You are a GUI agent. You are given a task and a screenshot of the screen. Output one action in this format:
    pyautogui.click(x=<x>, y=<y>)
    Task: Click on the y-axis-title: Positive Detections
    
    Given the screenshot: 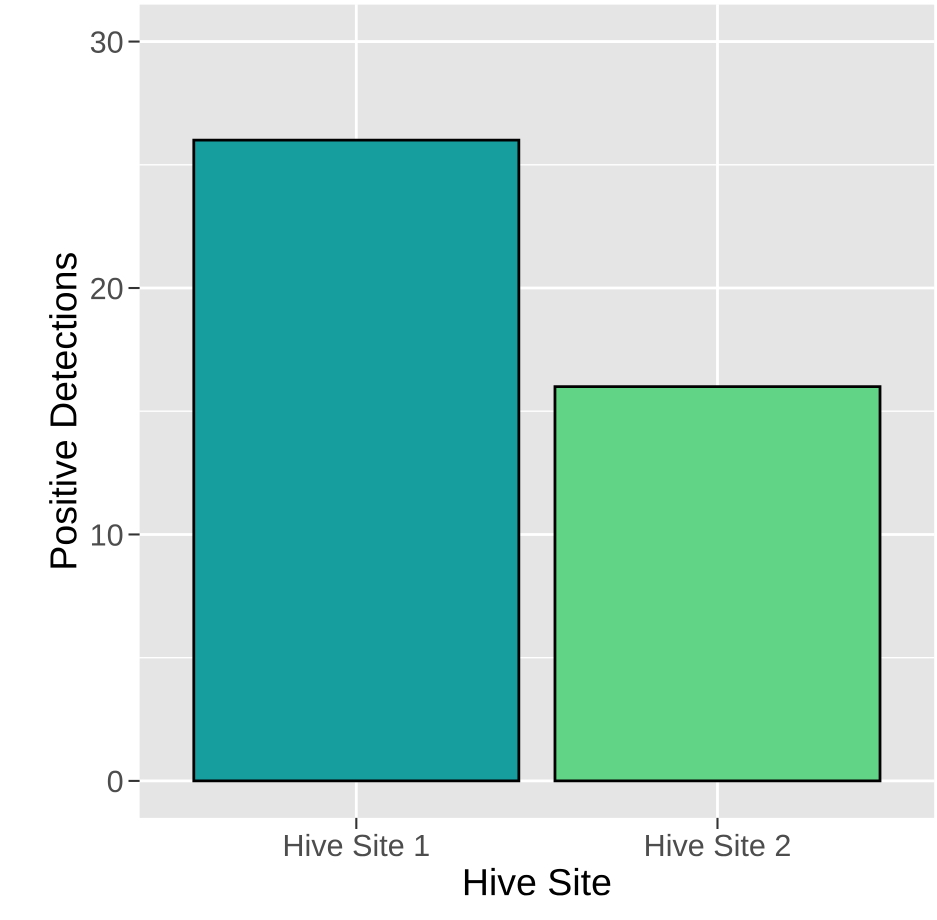 What is the action you would take?
    pyautogui.click(x=63, y=410)
    